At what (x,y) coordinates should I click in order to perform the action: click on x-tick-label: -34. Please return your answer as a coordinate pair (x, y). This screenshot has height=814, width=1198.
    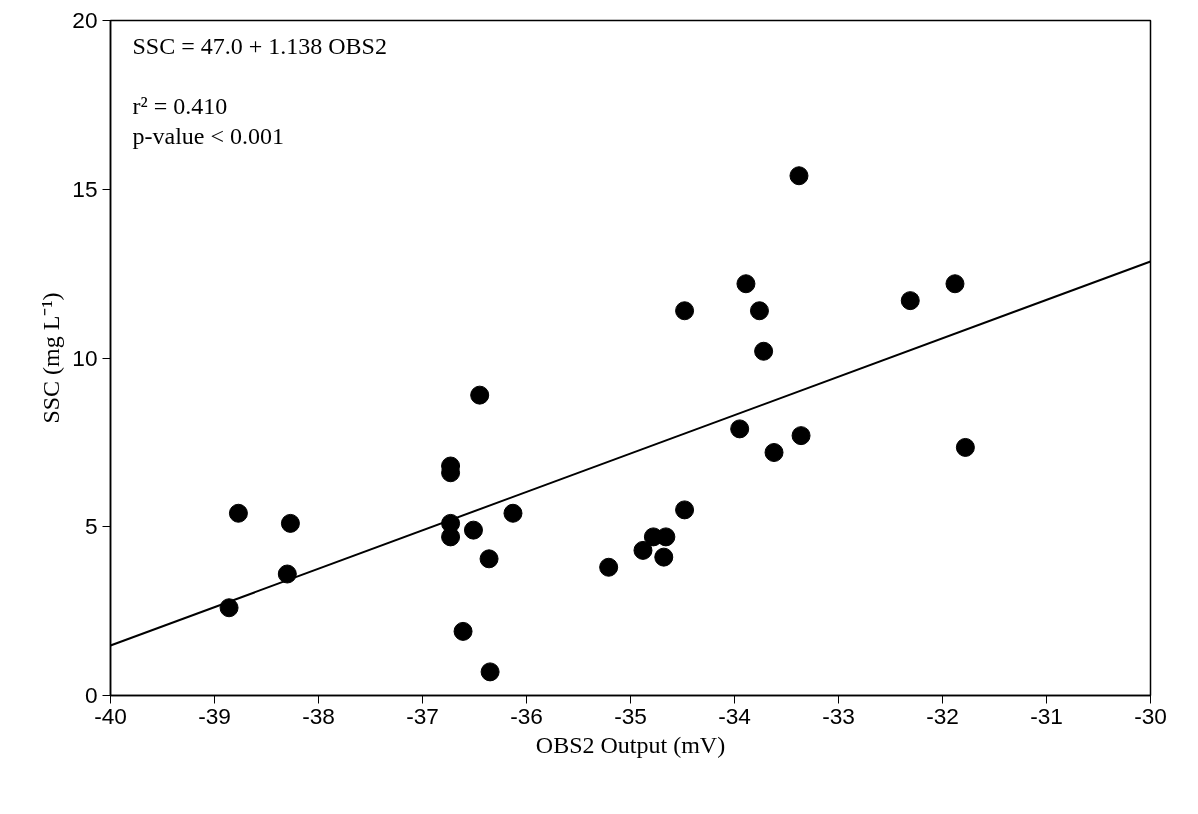
    Looking at the image, I should click on (734, 715).